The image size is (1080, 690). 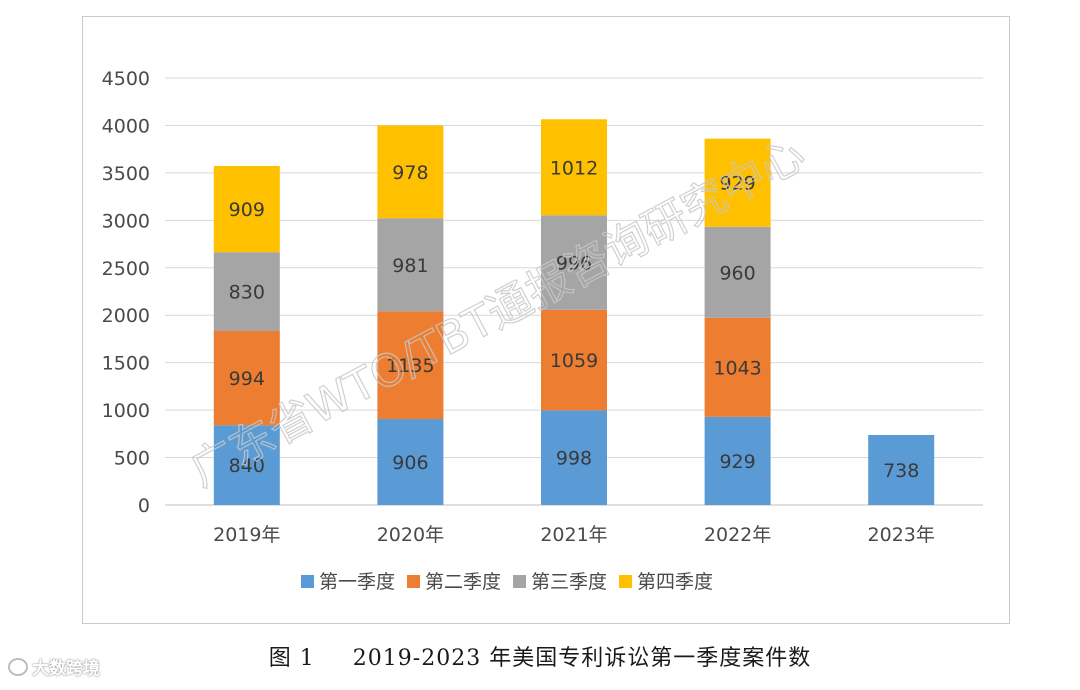 I want to click on x-axis-ticks: 2019年 2020年 2021年 2022年 2023年, so click(x=574, y=535).